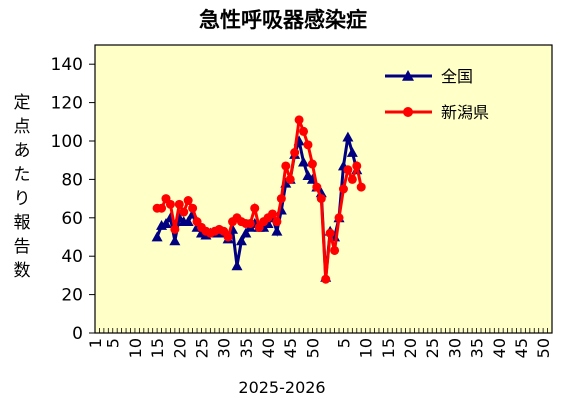 The width and height of the screenshot is (566, 412). Describe the element at coordinates (72, 257) in the screenshot. I see `y-tick-label: 40` at that location.